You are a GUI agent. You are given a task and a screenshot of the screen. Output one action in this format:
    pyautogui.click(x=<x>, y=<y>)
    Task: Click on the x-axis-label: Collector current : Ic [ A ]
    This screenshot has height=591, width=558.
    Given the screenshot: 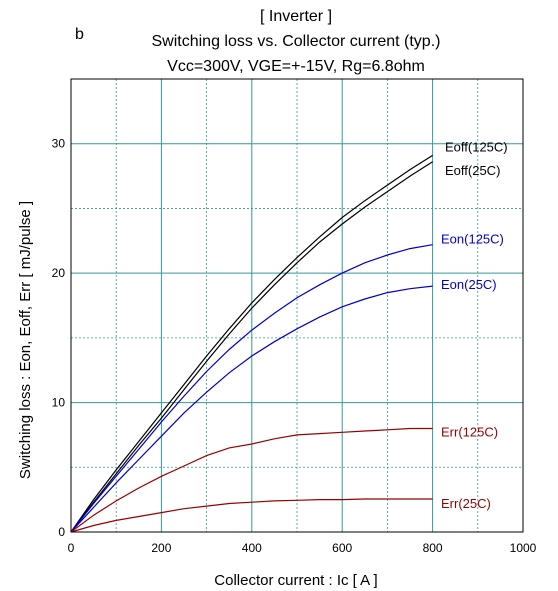 What is the action you would take?
    pyautogui.click(x=295, y=580)
    